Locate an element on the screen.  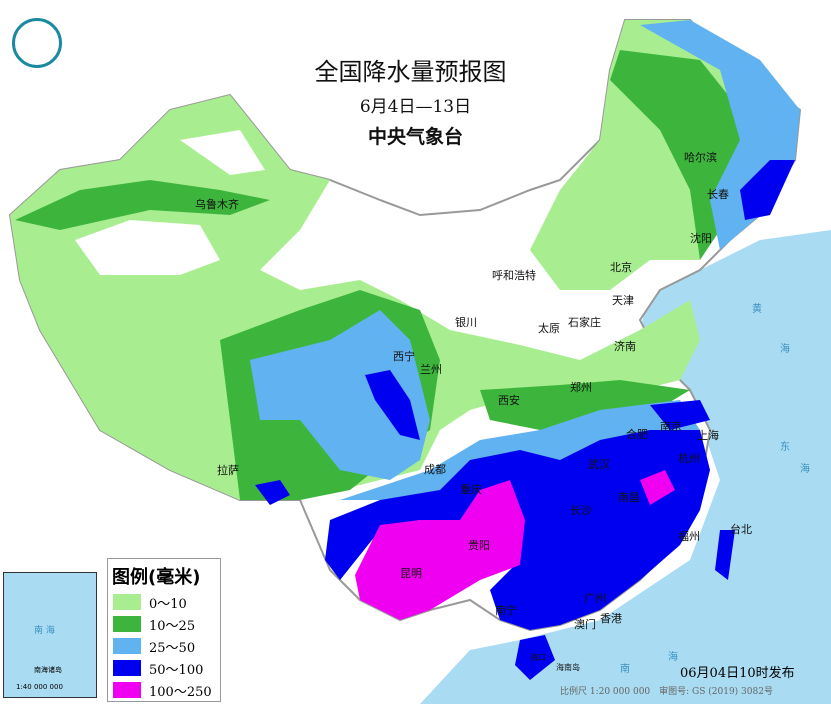
city-label: 南京 is located at coordinates (671, 426).